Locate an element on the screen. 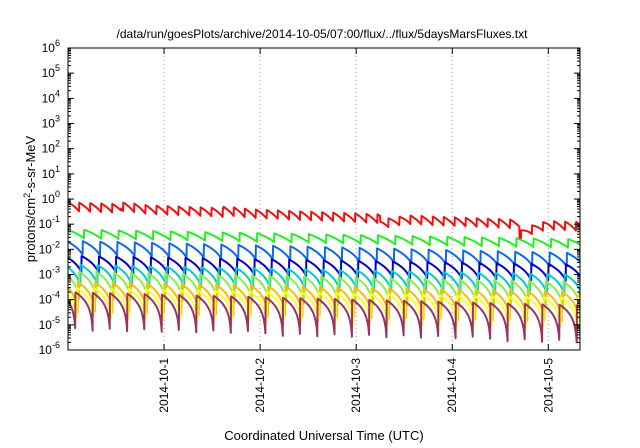 Image resolution: width=640 pixels, height=448 pixels. y-tick-label: 10¹ is located at coordinates (51, 172).